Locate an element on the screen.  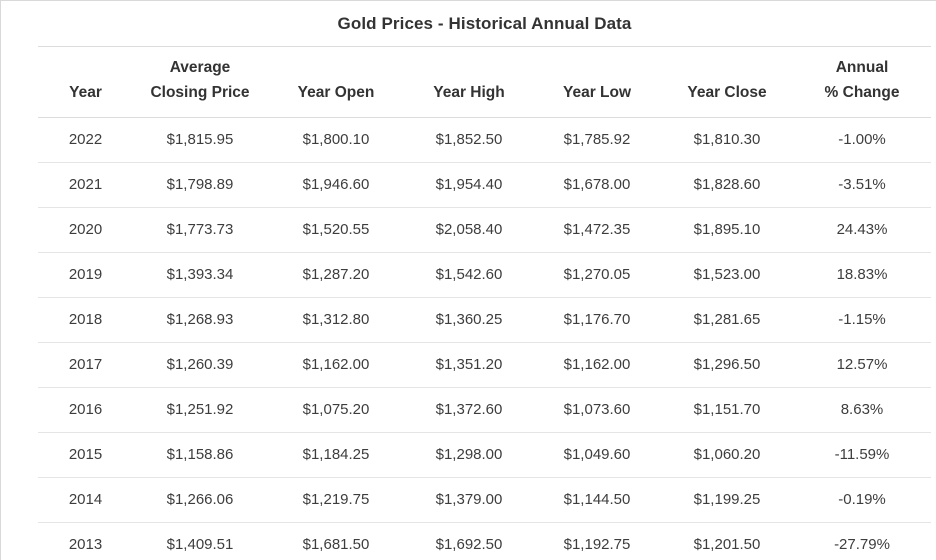
cell-average-closing-price: $1,266.06 is located at coordinates (200, 500).